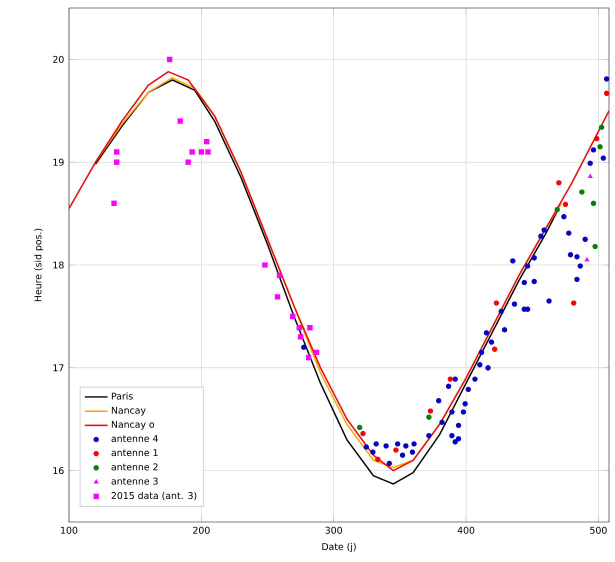 The width and height of the screenshot is (615, 562). Describe the element at coordinates (58, 265) in the screenshot. I see `y-tick-label: 18` at that location.